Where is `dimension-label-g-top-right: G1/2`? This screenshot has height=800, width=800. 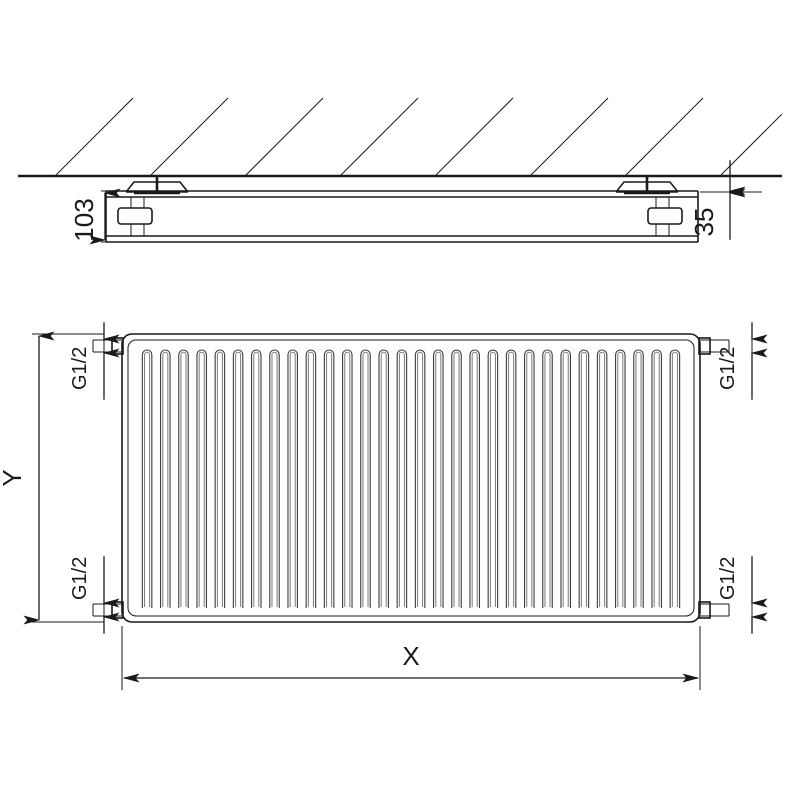
dimension-label-g-top-right: G1/2 is located at coordinates (728, 368).